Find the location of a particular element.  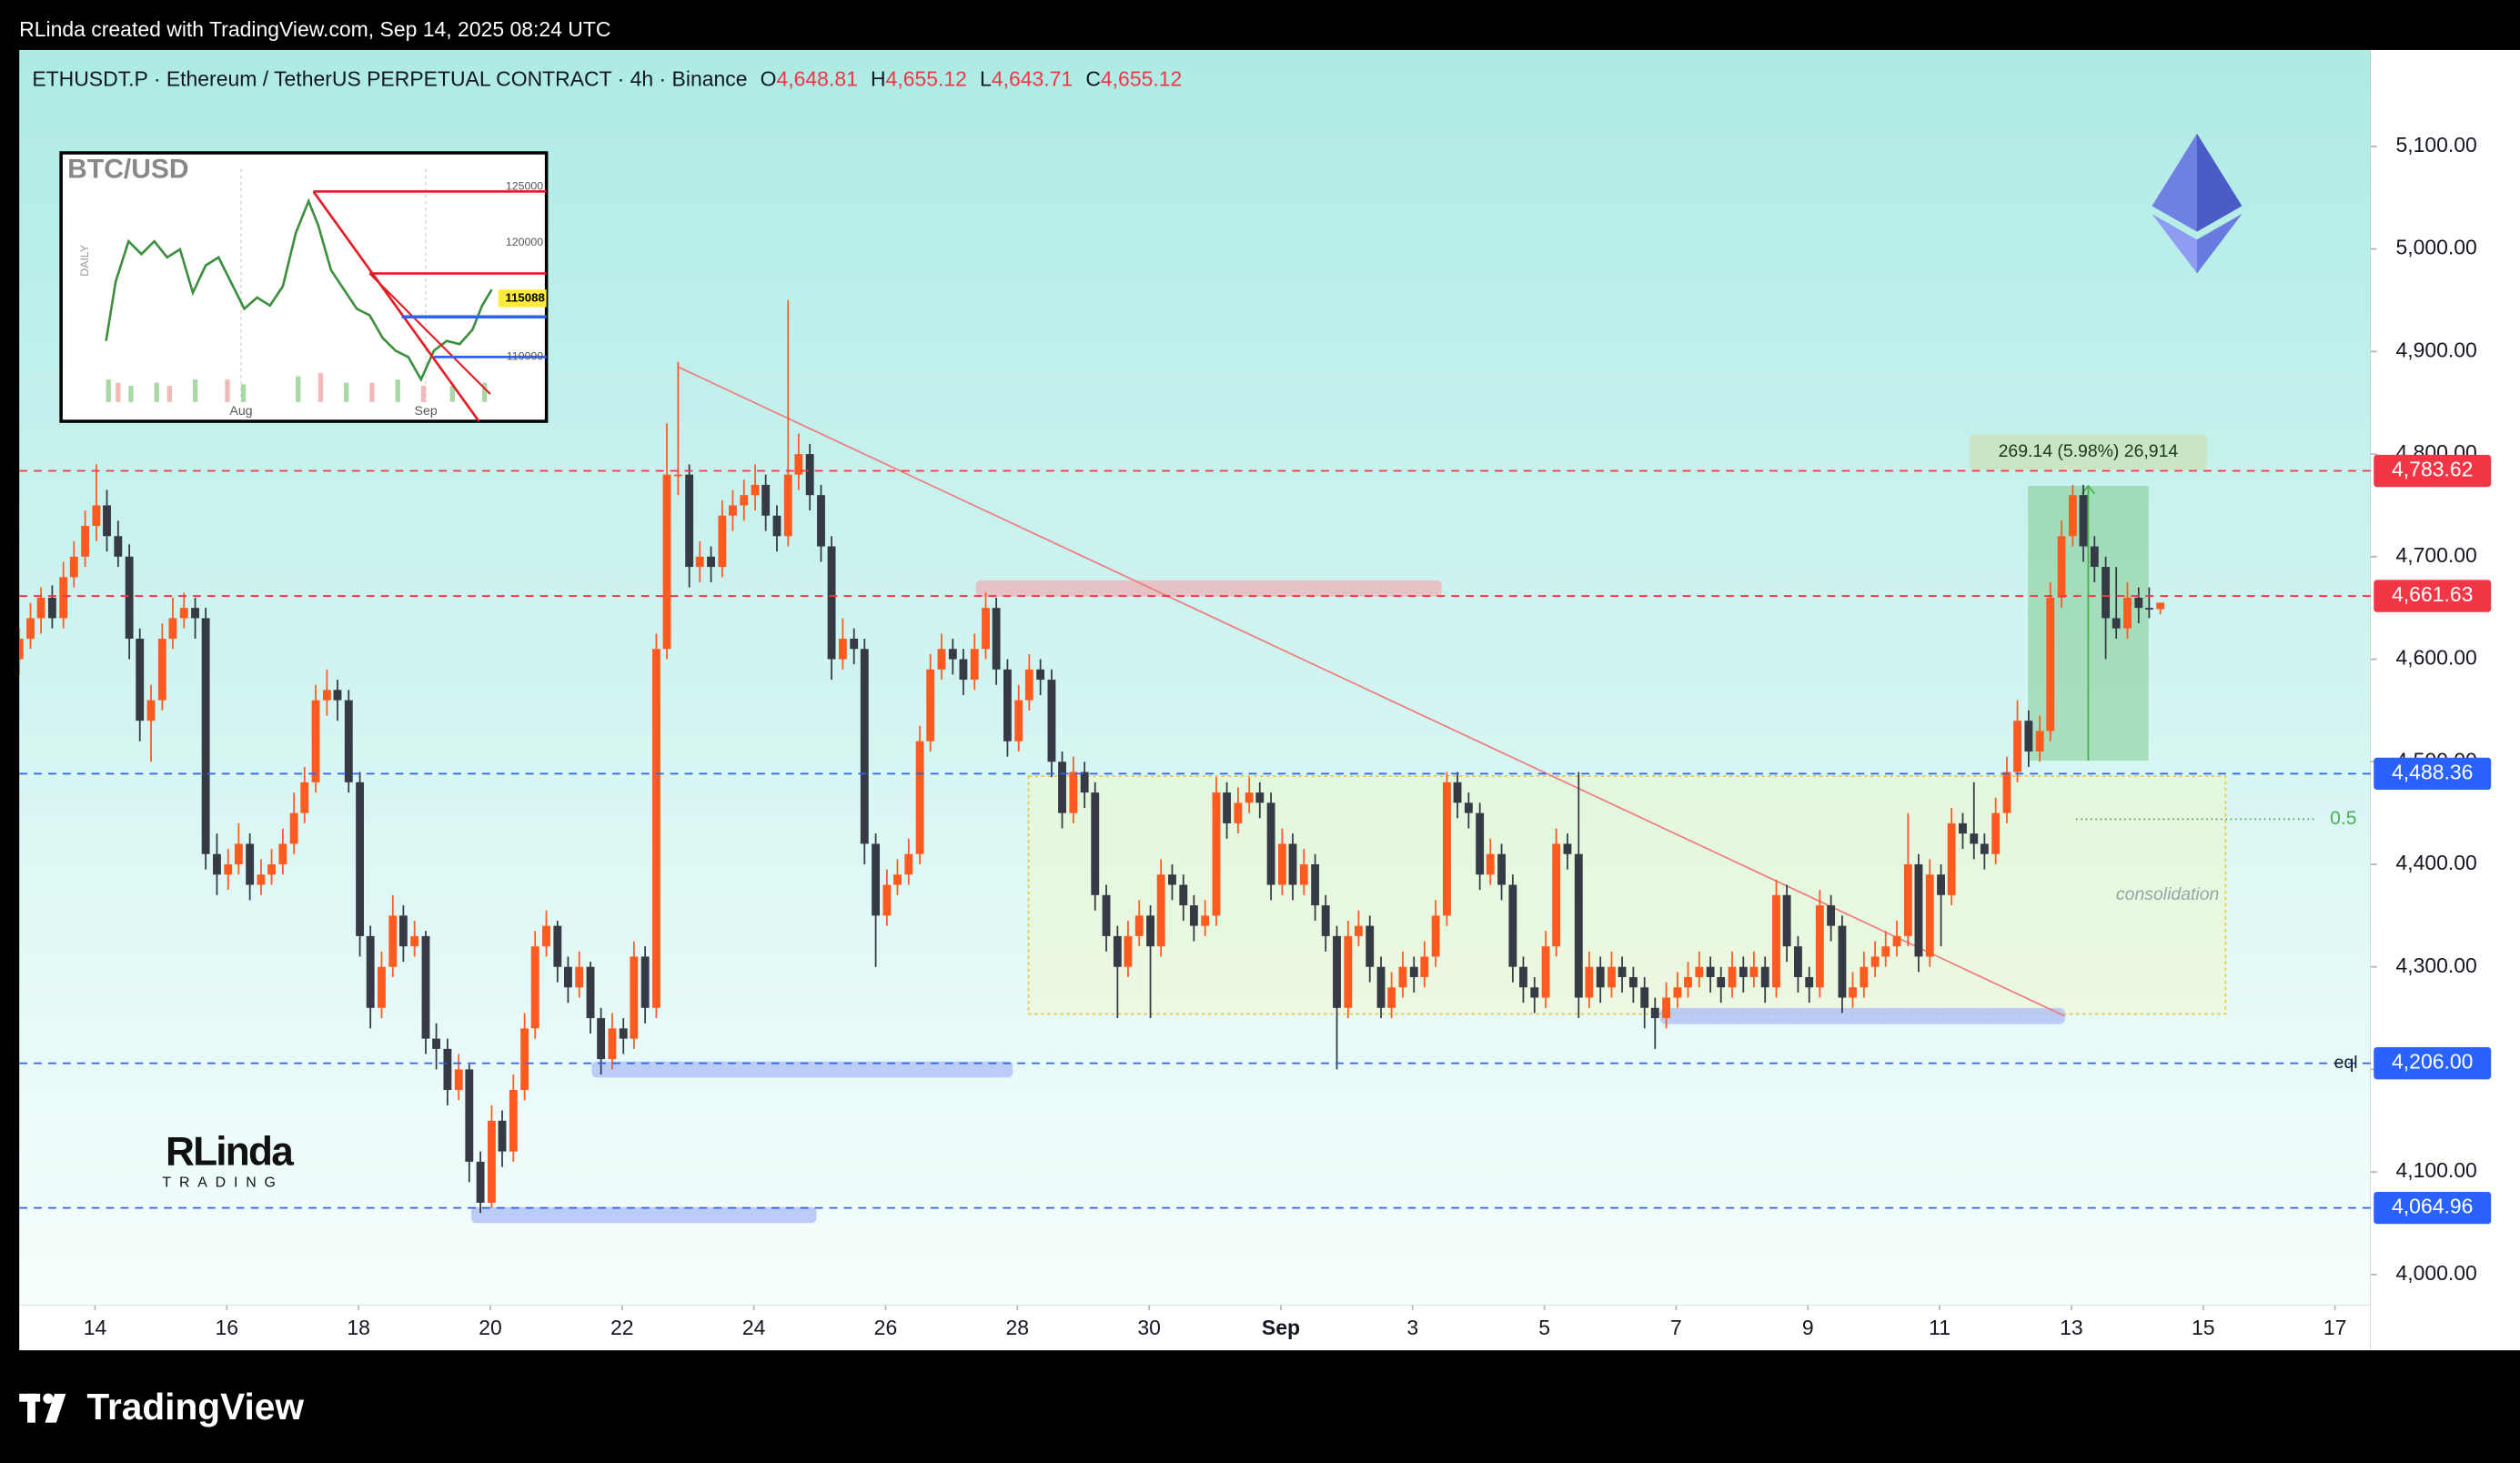

ohlc-value: 4,655.12 is located at coordinates (1142, 79).